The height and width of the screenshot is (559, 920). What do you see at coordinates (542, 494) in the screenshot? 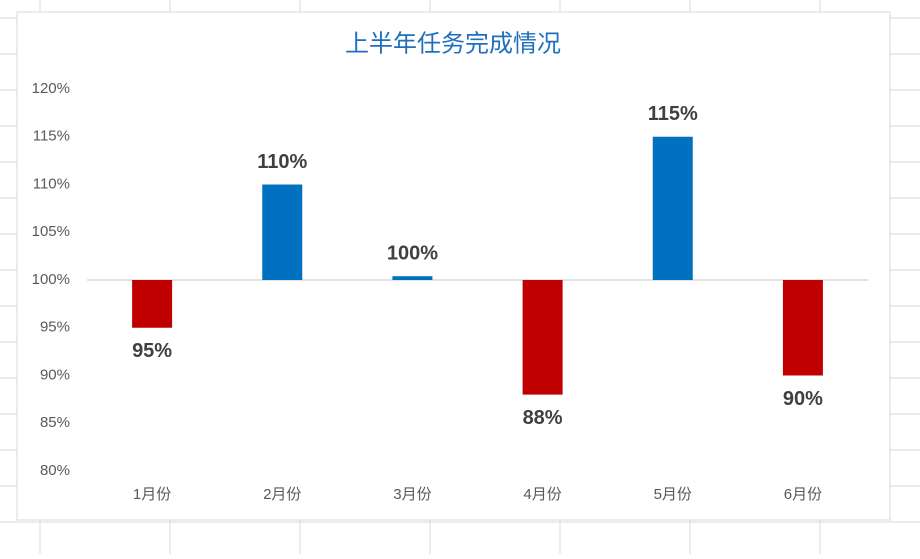
I see `x-tick-label: 4月份` at bounding box center [542, 494].